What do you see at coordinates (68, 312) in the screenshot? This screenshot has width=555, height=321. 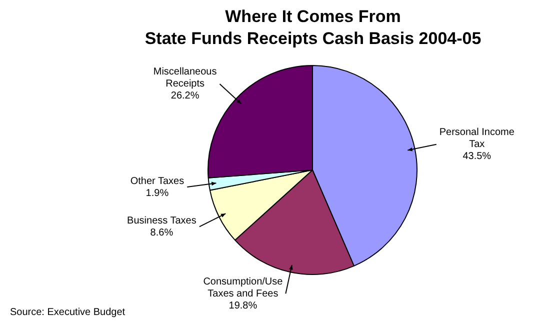 I see `source-note: Source: Executive Budget` at bounding box center [68, 312].